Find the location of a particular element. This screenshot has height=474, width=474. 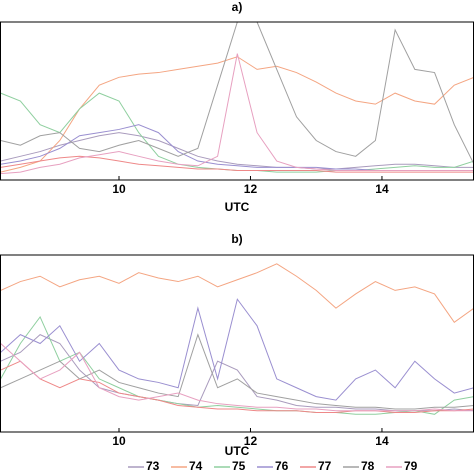

legend-label: 78 is located at coordinates (368, 466).